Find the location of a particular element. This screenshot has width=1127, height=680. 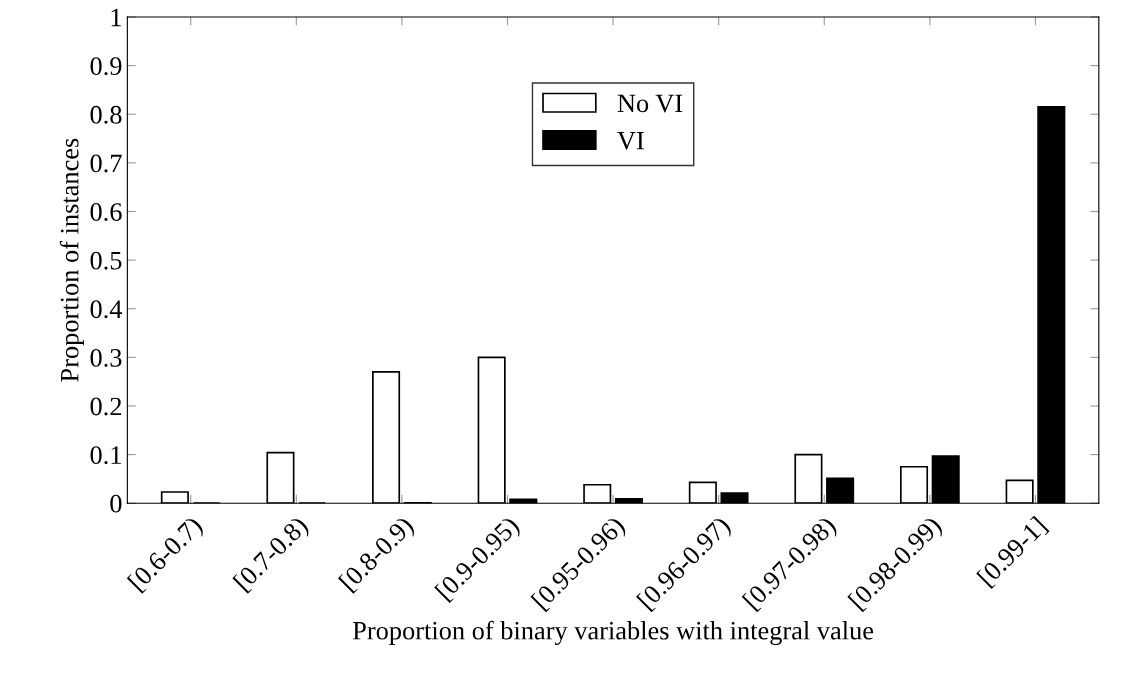

y-tick-label: 0 is located at coordinates (116, 503).